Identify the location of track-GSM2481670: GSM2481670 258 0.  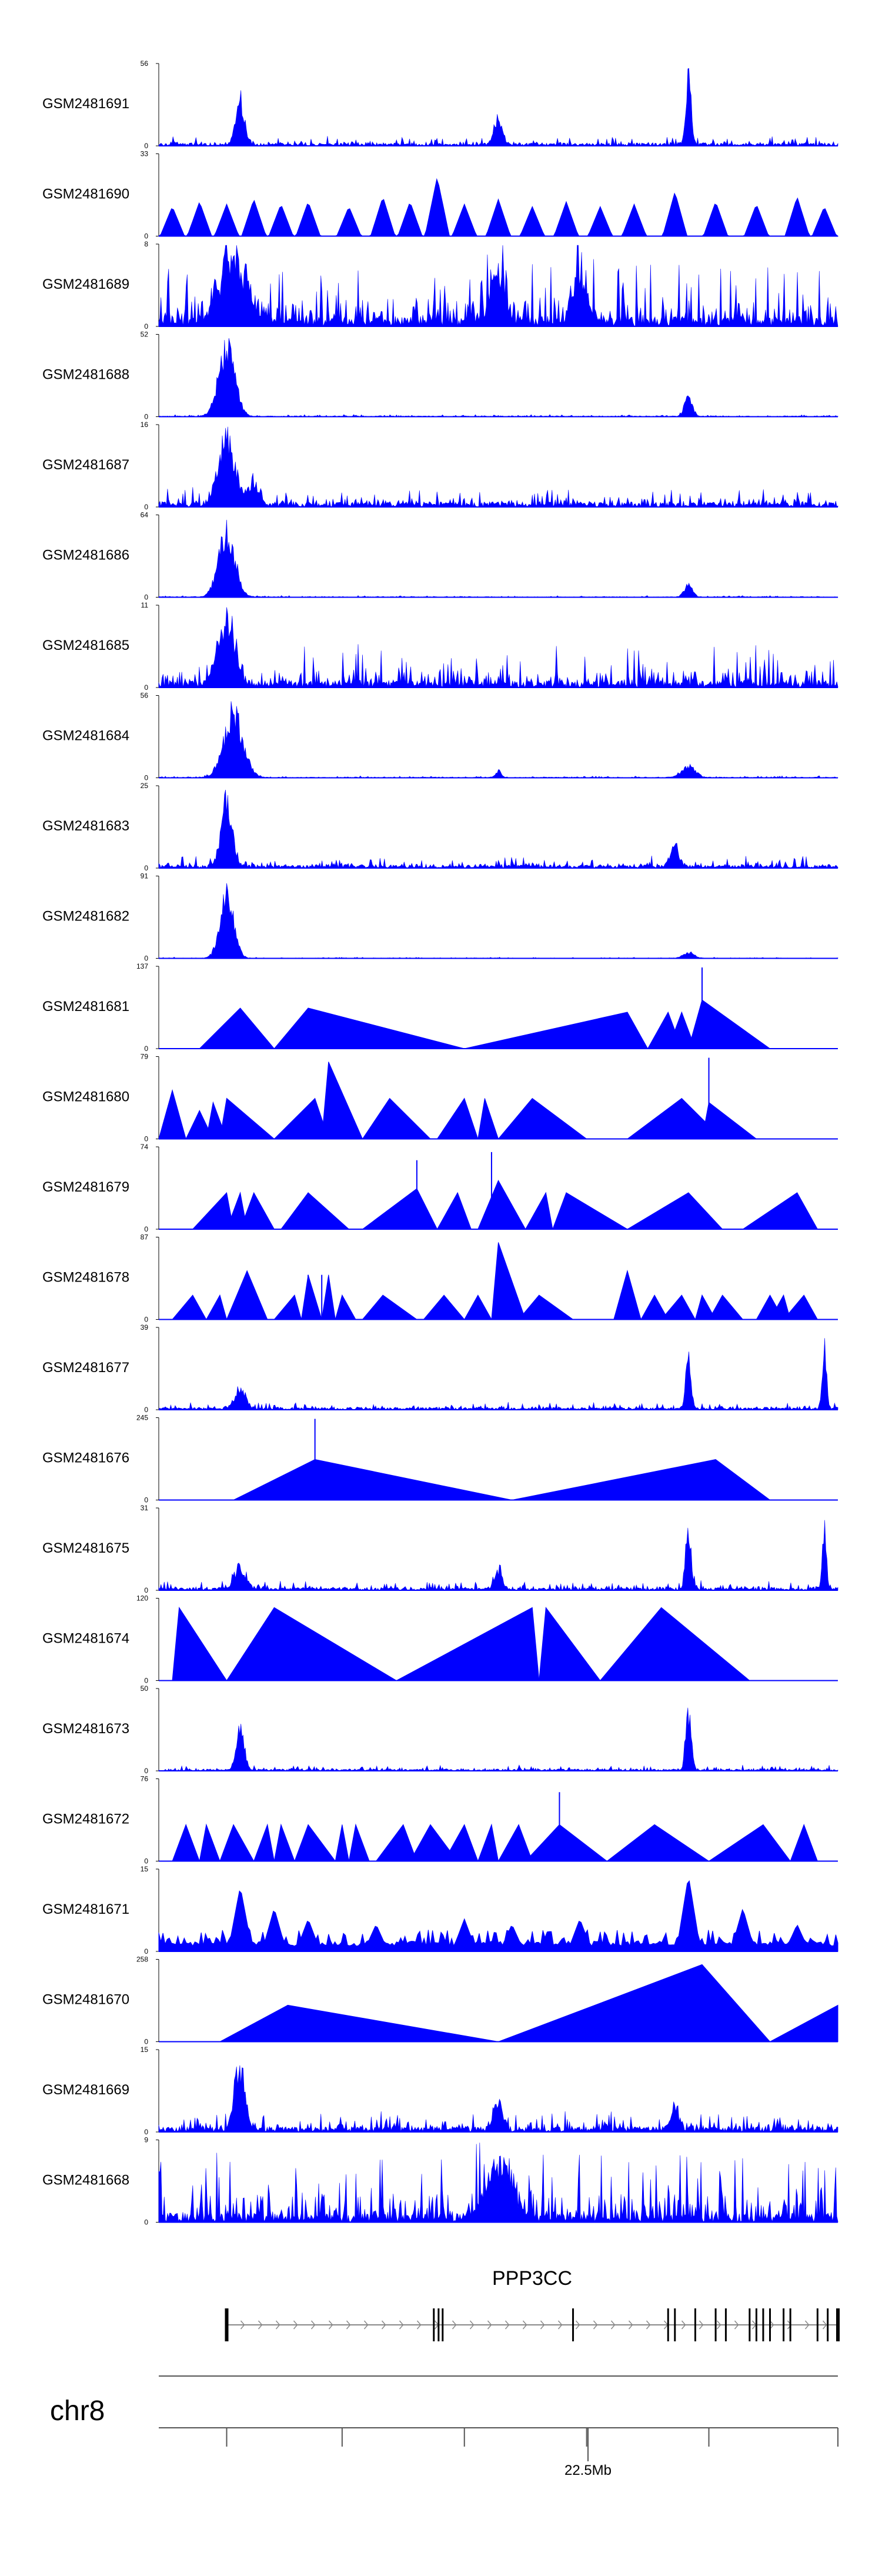
(440, 2001).